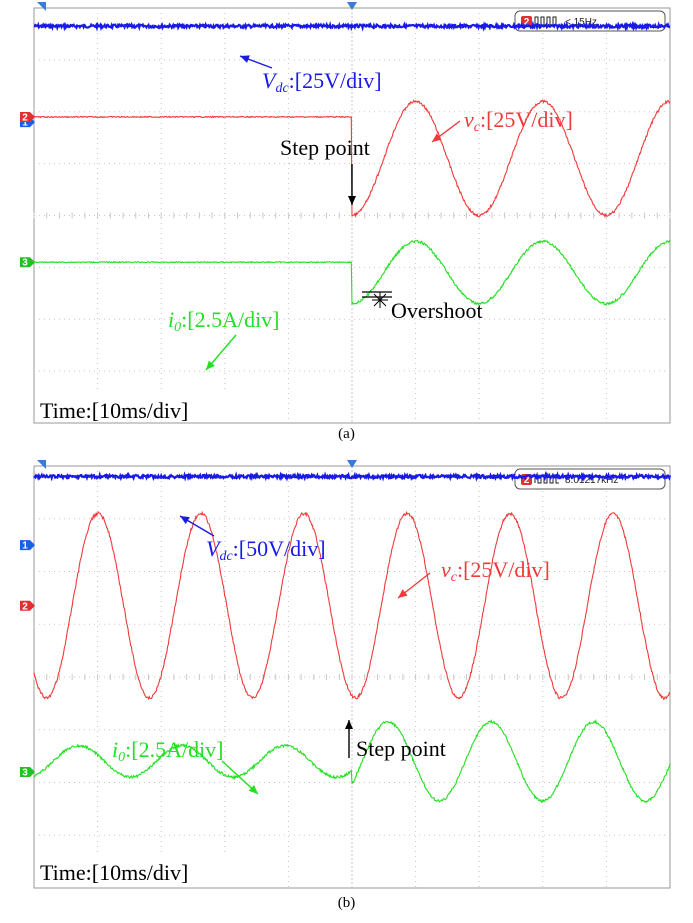  What do you see at coordinates (380, 300) in the screenshot?
I see `overshoot-star` at bounding box center [380, 300].